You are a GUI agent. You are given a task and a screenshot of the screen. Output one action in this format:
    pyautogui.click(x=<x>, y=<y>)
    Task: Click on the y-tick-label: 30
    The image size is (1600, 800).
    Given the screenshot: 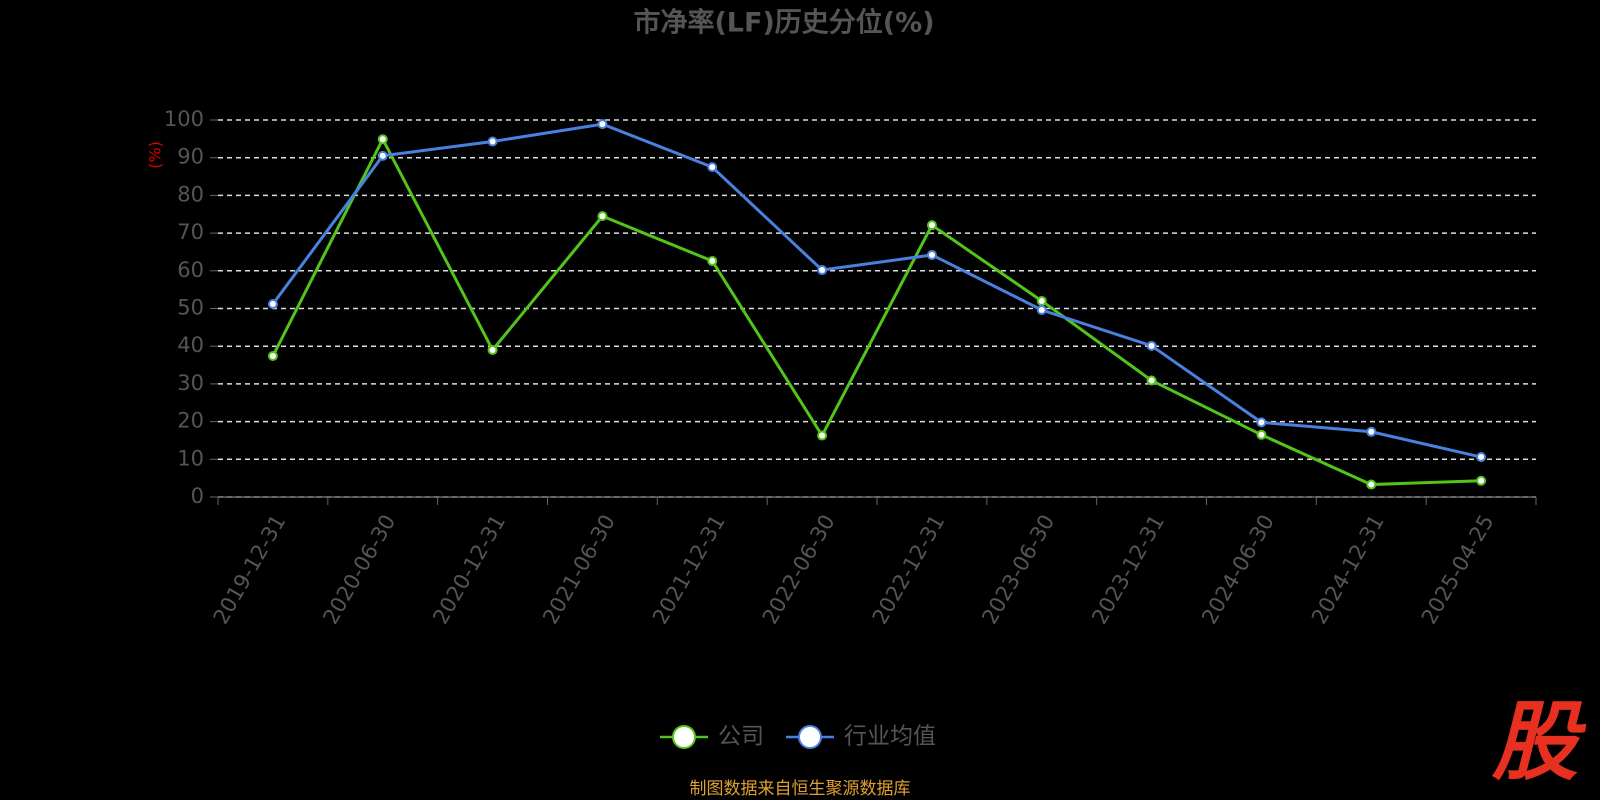 What is the action you would take?
    pyautogui.click(x=190, y=383)
    